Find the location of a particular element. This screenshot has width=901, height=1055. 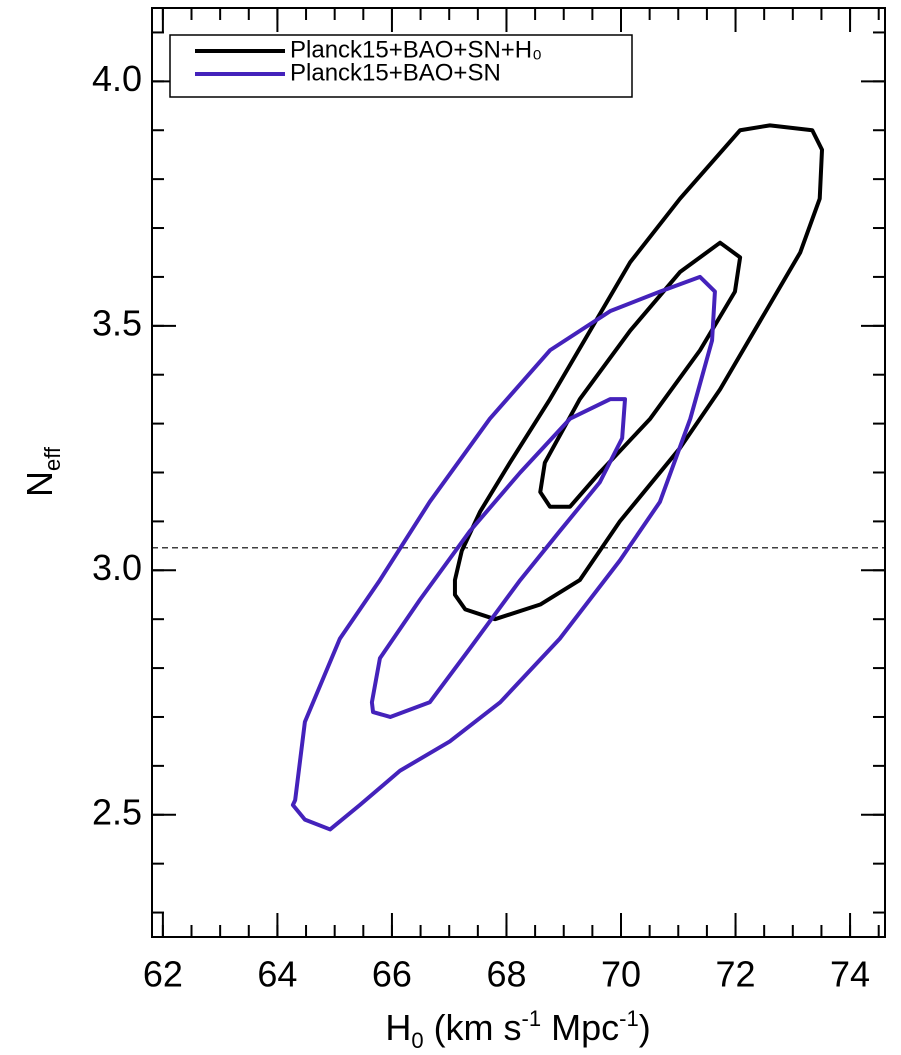

x-tick-label: 68 is located at coordinates (506, 974).